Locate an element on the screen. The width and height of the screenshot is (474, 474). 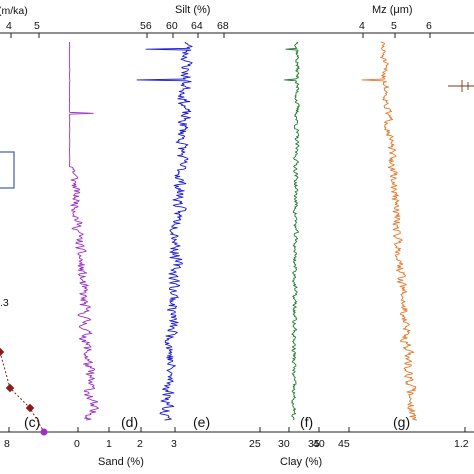
clay-axis-title: Clay (%) is located at coordinates (301, 462).